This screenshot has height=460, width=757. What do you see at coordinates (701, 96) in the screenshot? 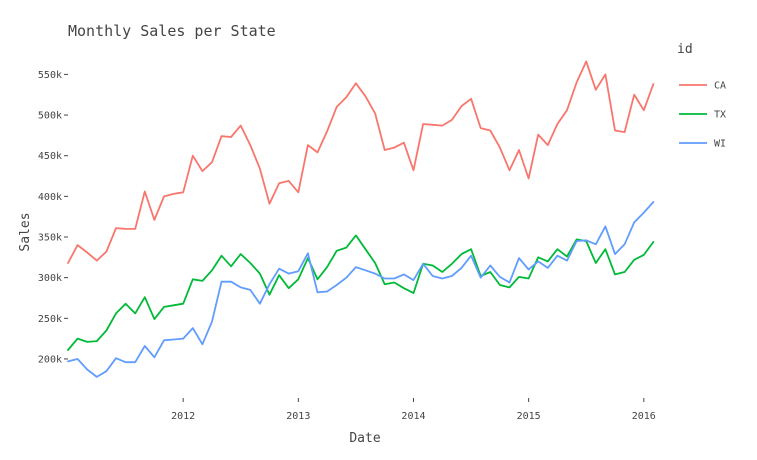
I see `legend: id CA TX WI` at bounding box center [701, 96].